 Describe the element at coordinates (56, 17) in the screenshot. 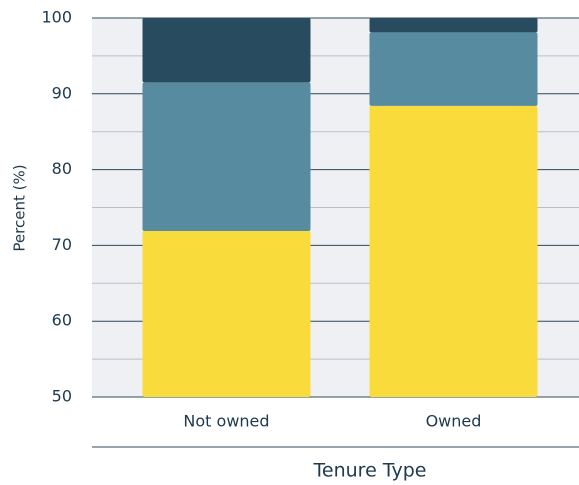

I see `y-tick-label: 100` at that location.